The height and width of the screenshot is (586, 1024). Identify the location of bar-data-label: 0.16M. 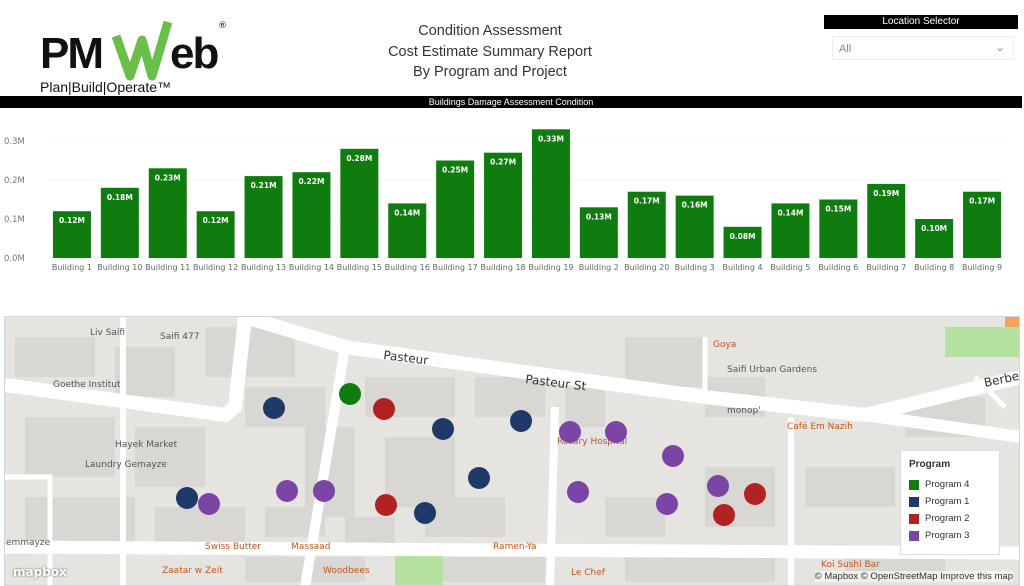
(695, 205).